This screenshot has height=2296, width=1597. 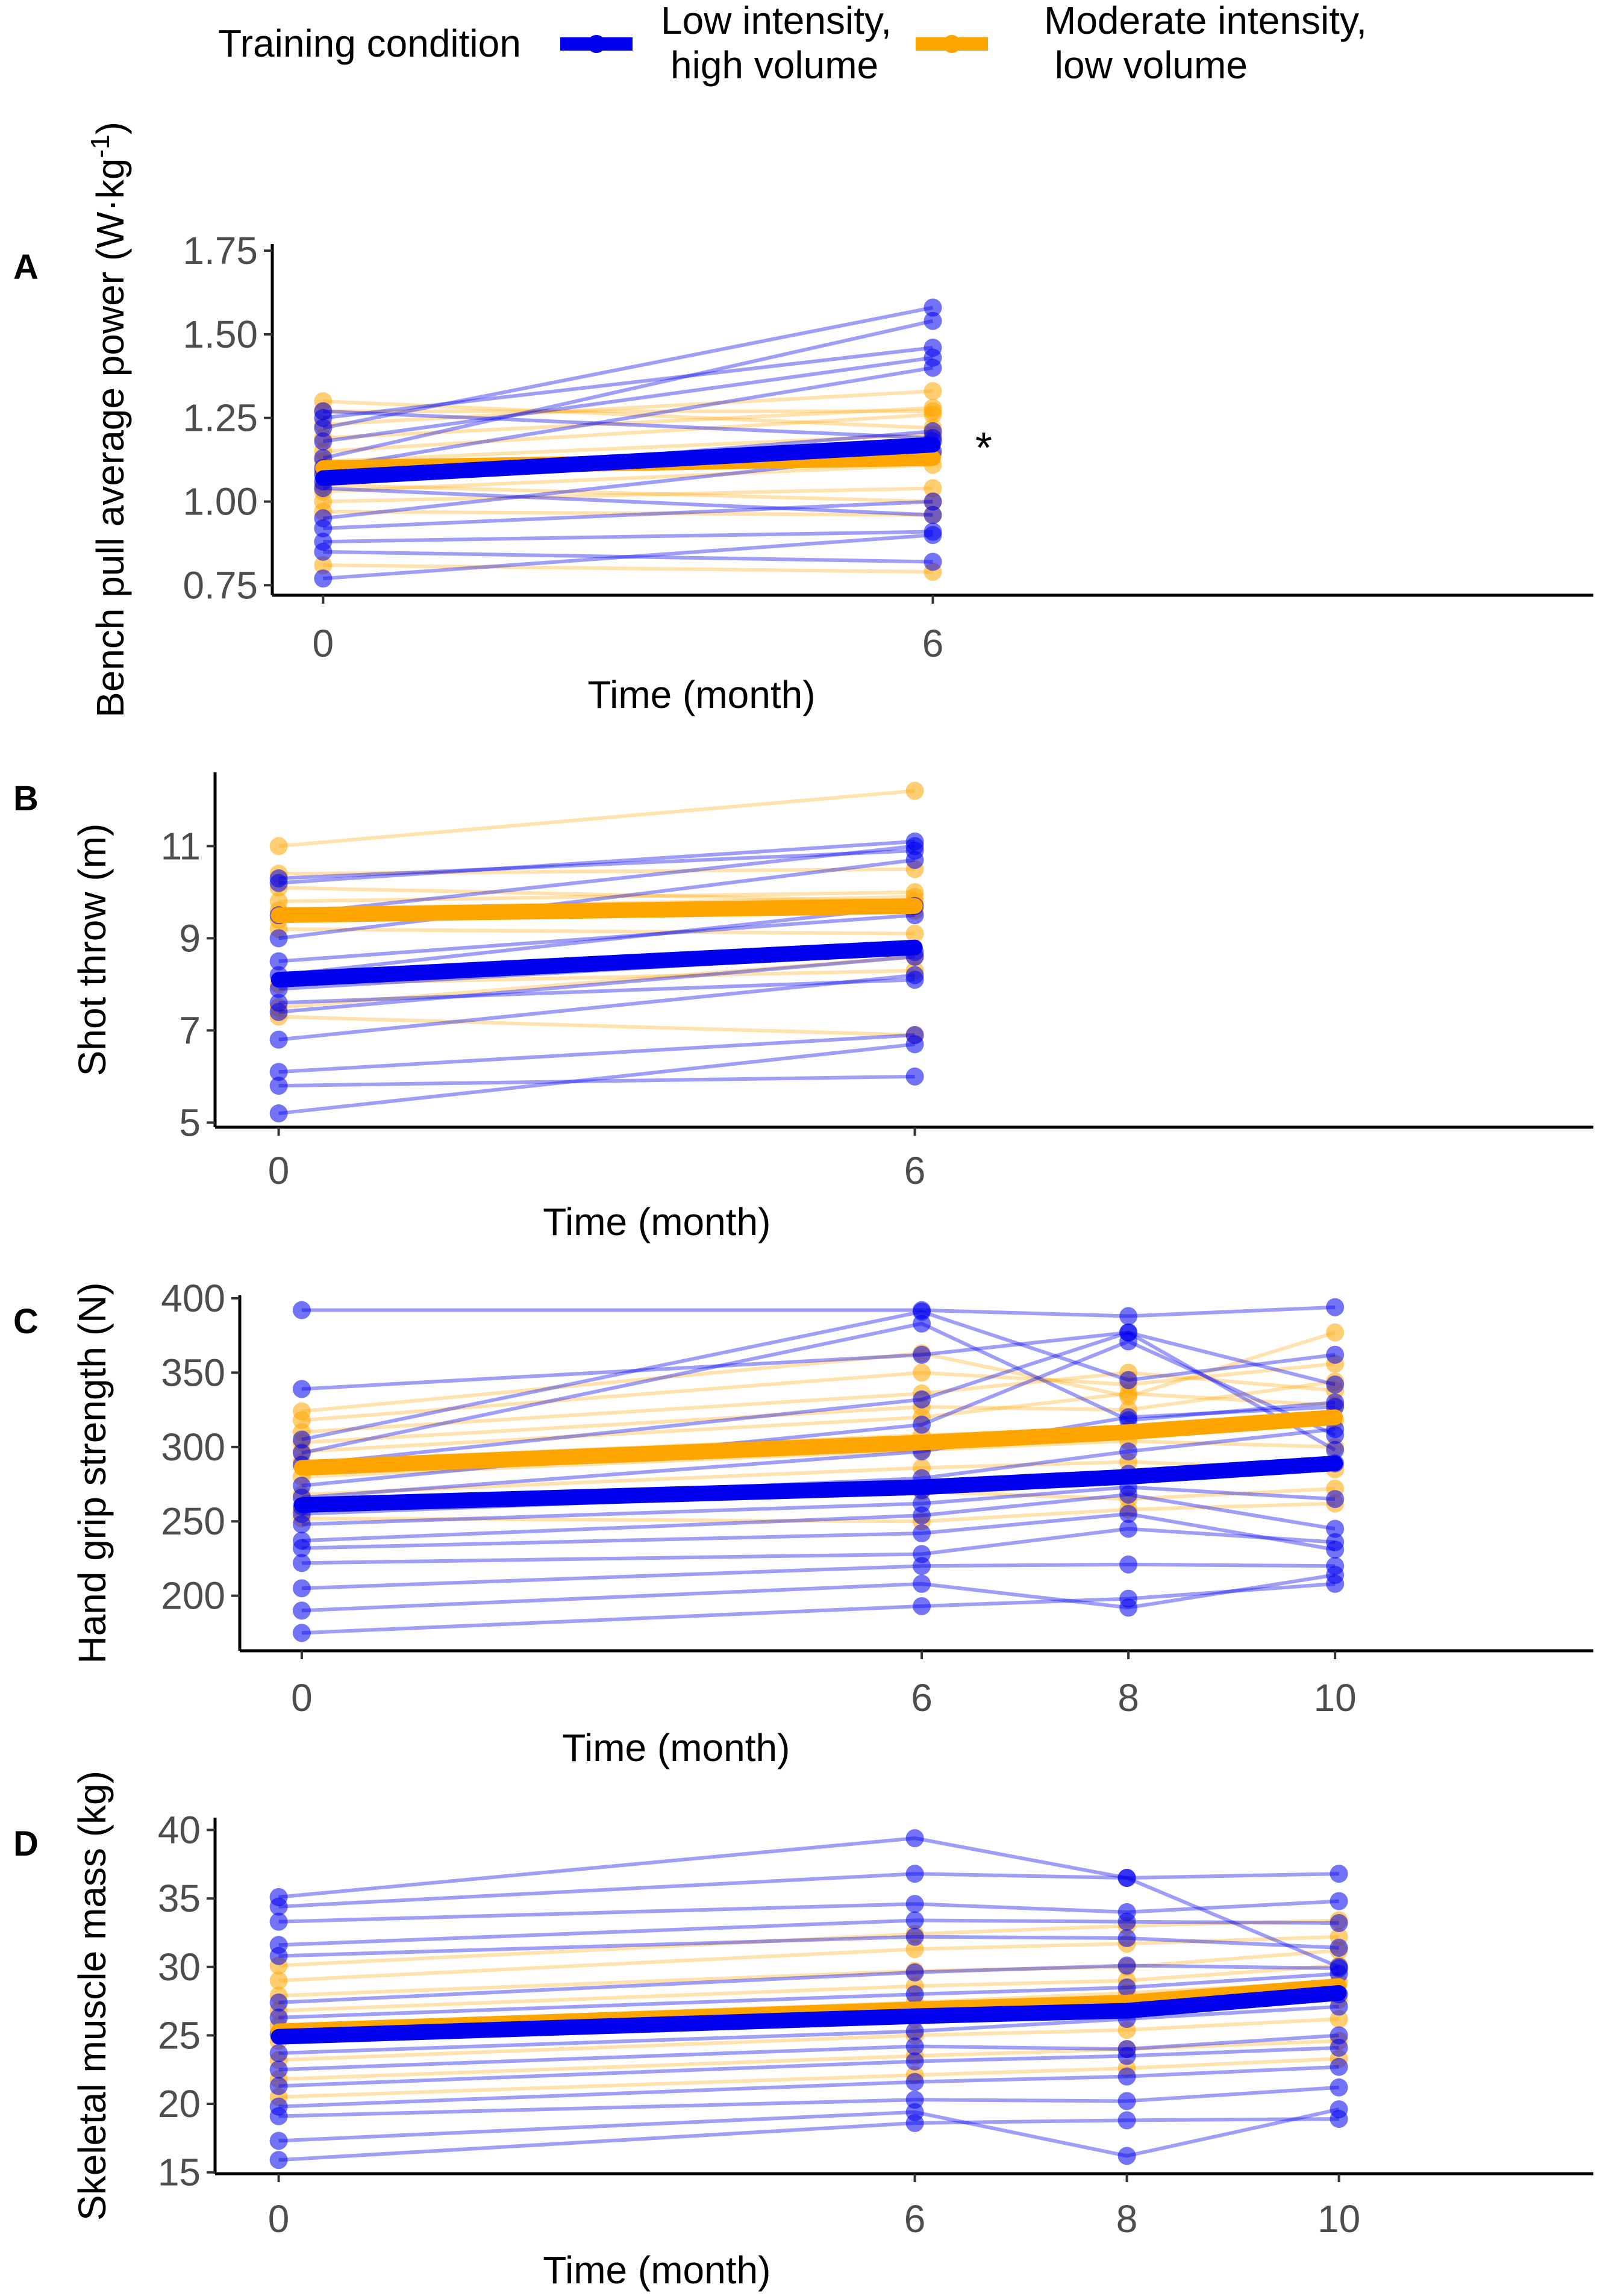 What do you see at coordinates (26, 267) in the screenshot?
I see `panel-letter: A` at bounding box center [26, 267].